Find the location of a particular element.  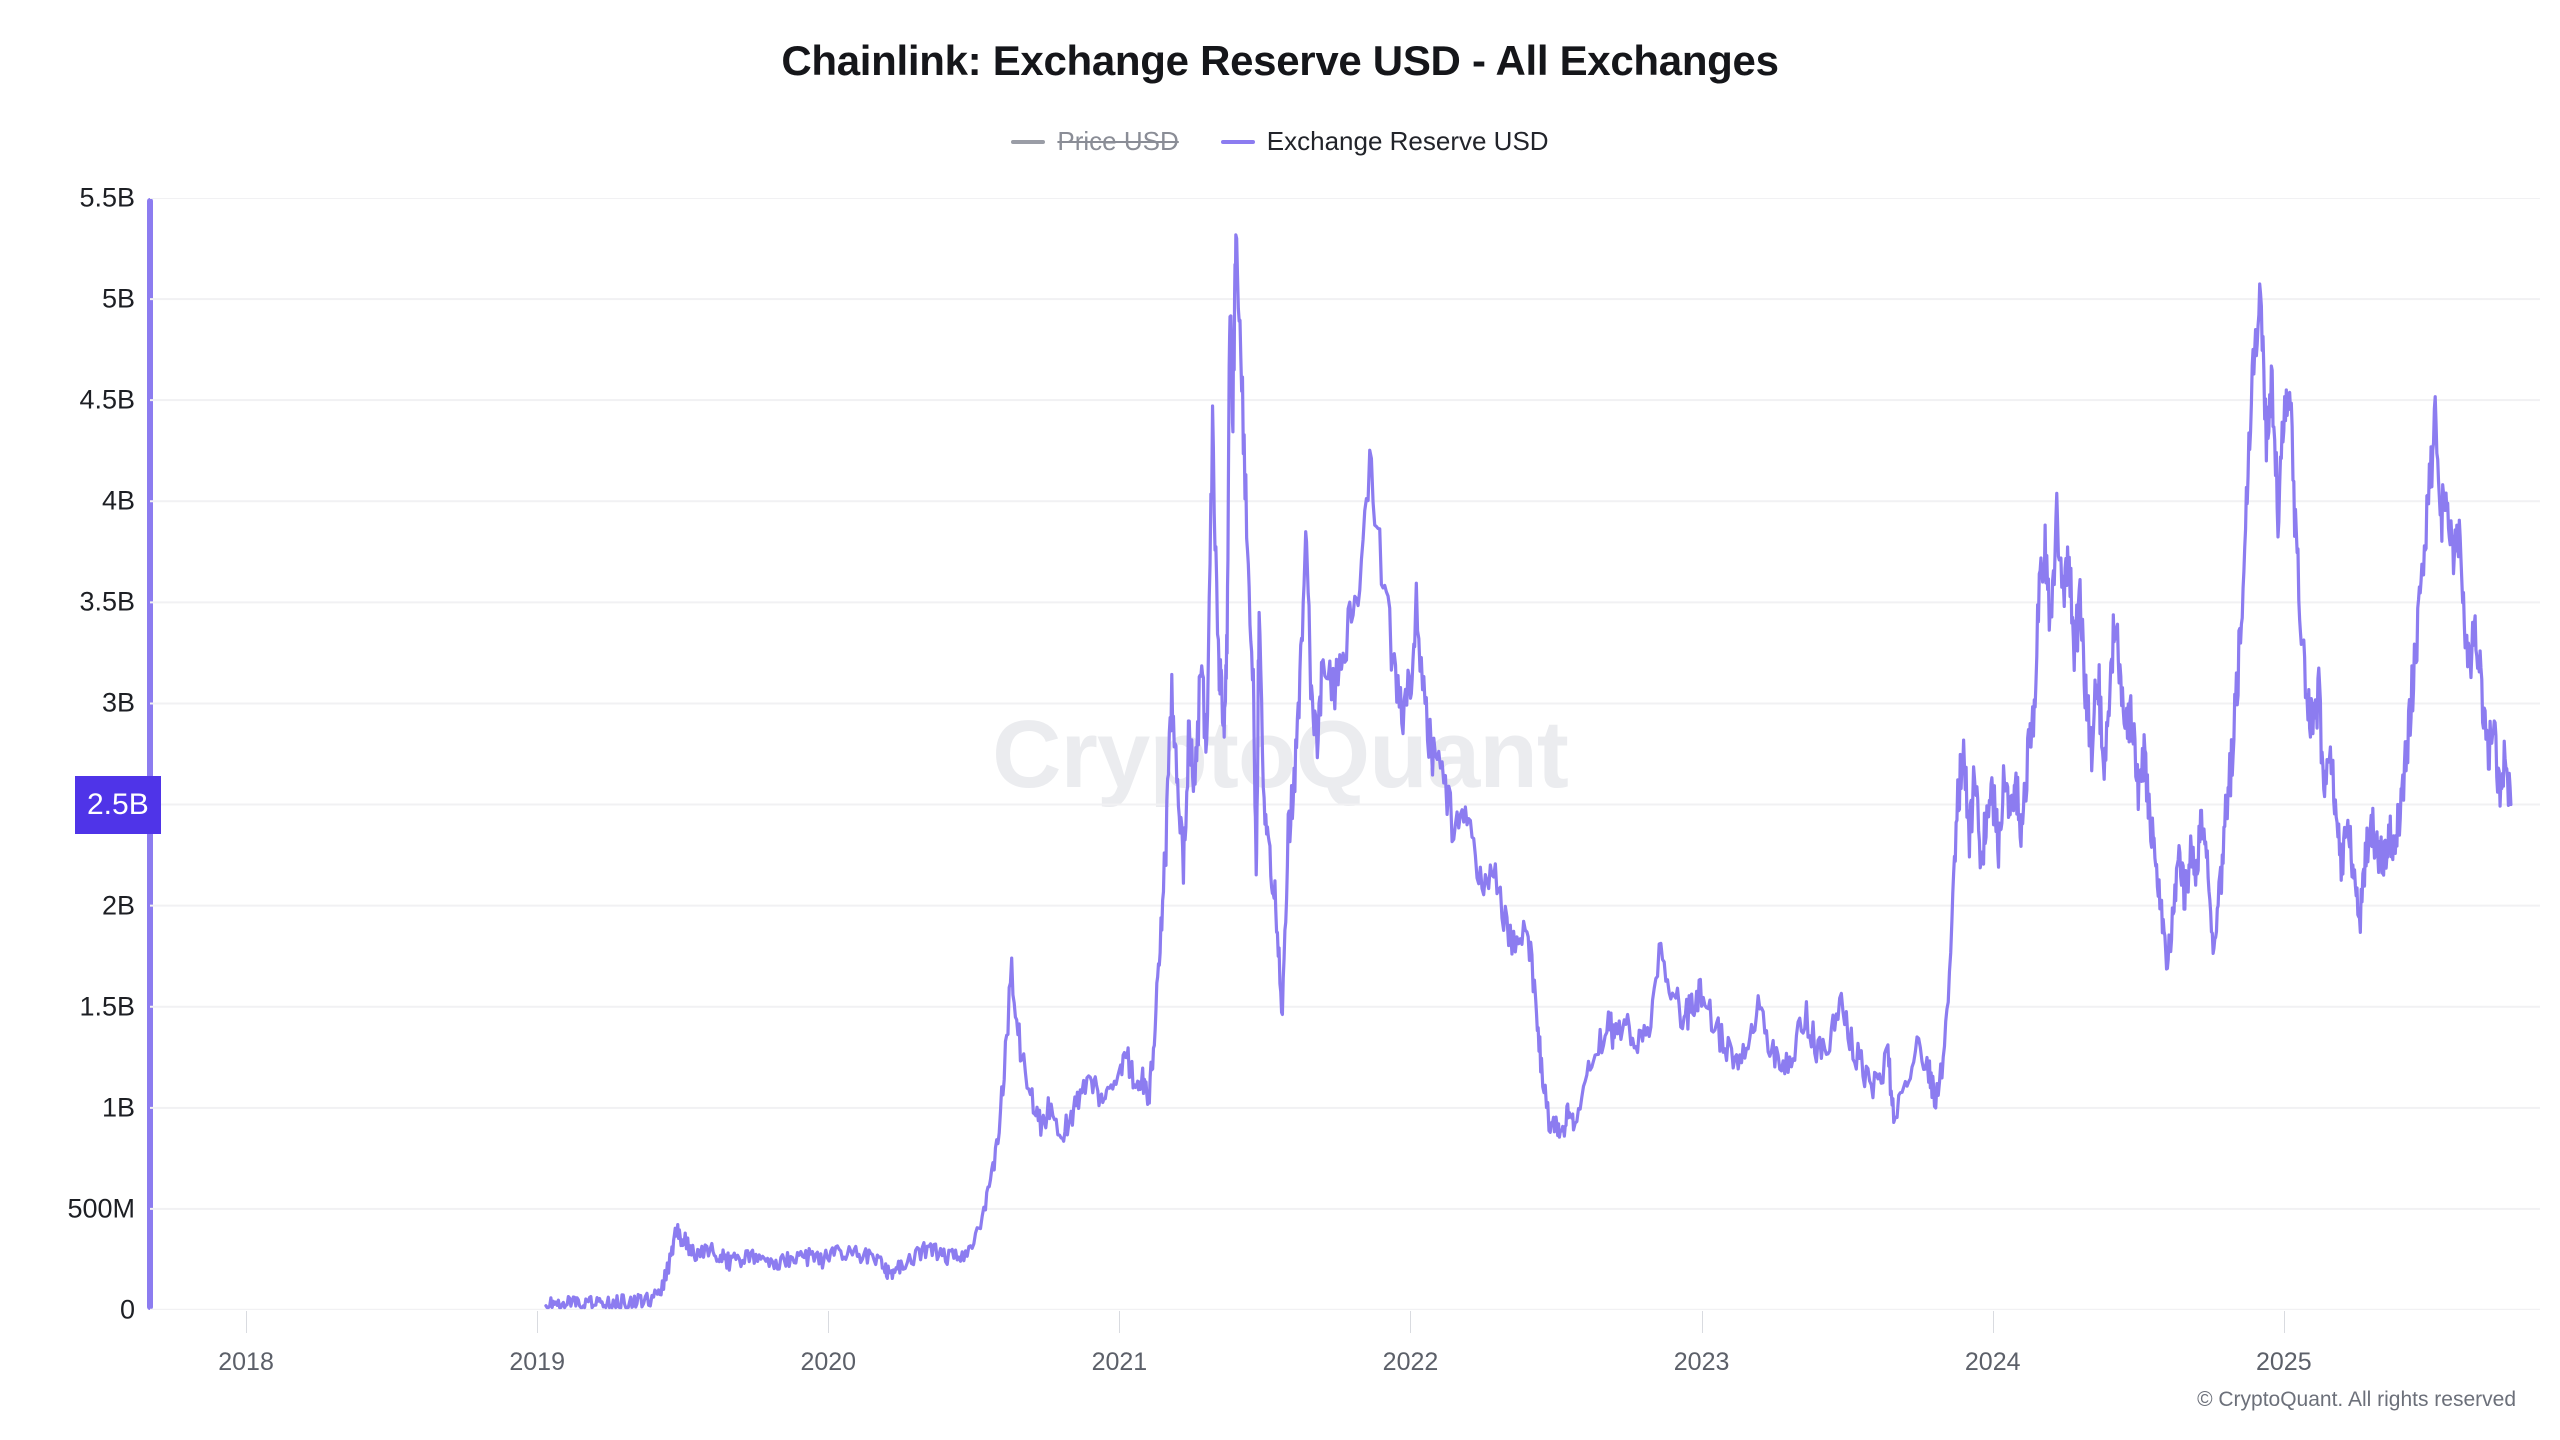

y-axis-tick-label: 5B is located at coordinates (118, 298).